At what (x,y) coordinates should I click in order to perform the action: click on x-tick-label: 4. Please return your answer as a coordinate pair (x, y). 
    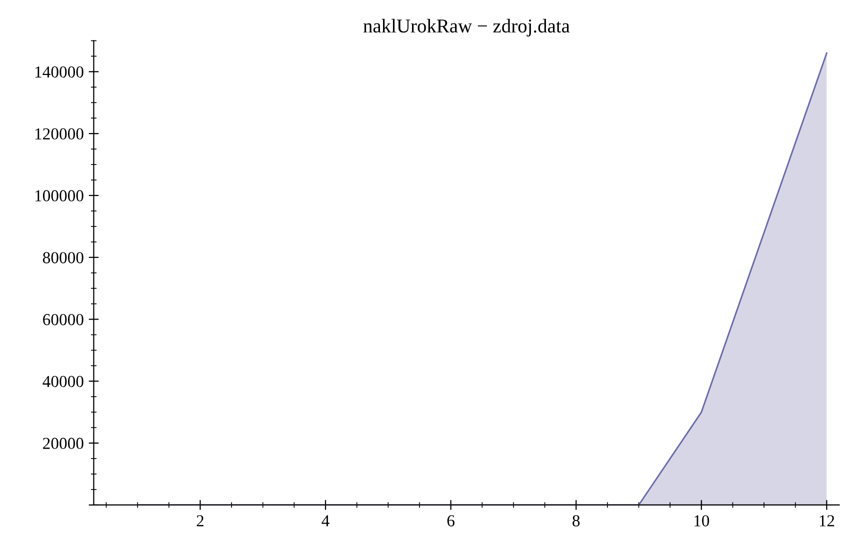
    Looking at the image, I should click on (326, 520).